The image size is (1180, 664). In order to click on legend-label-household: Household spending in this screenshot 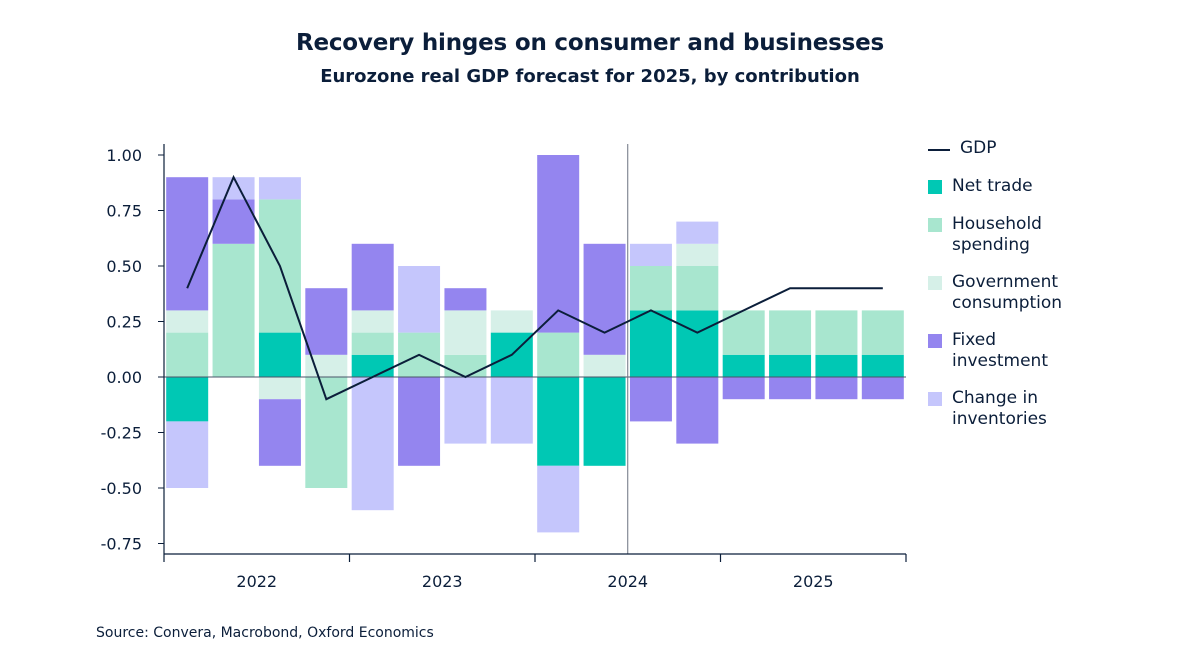, I will do `click(997, 234)`.